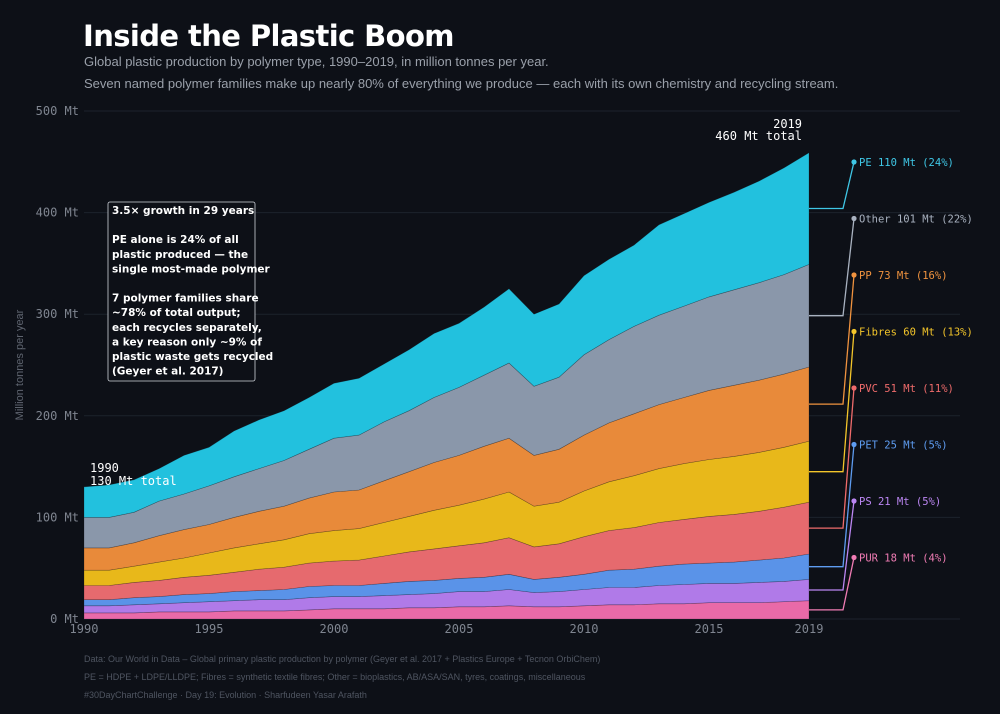 This screenshot has width=1000, height=714. I want to click on annotation-line: plastic waste gets recycled, so click(192, 357).